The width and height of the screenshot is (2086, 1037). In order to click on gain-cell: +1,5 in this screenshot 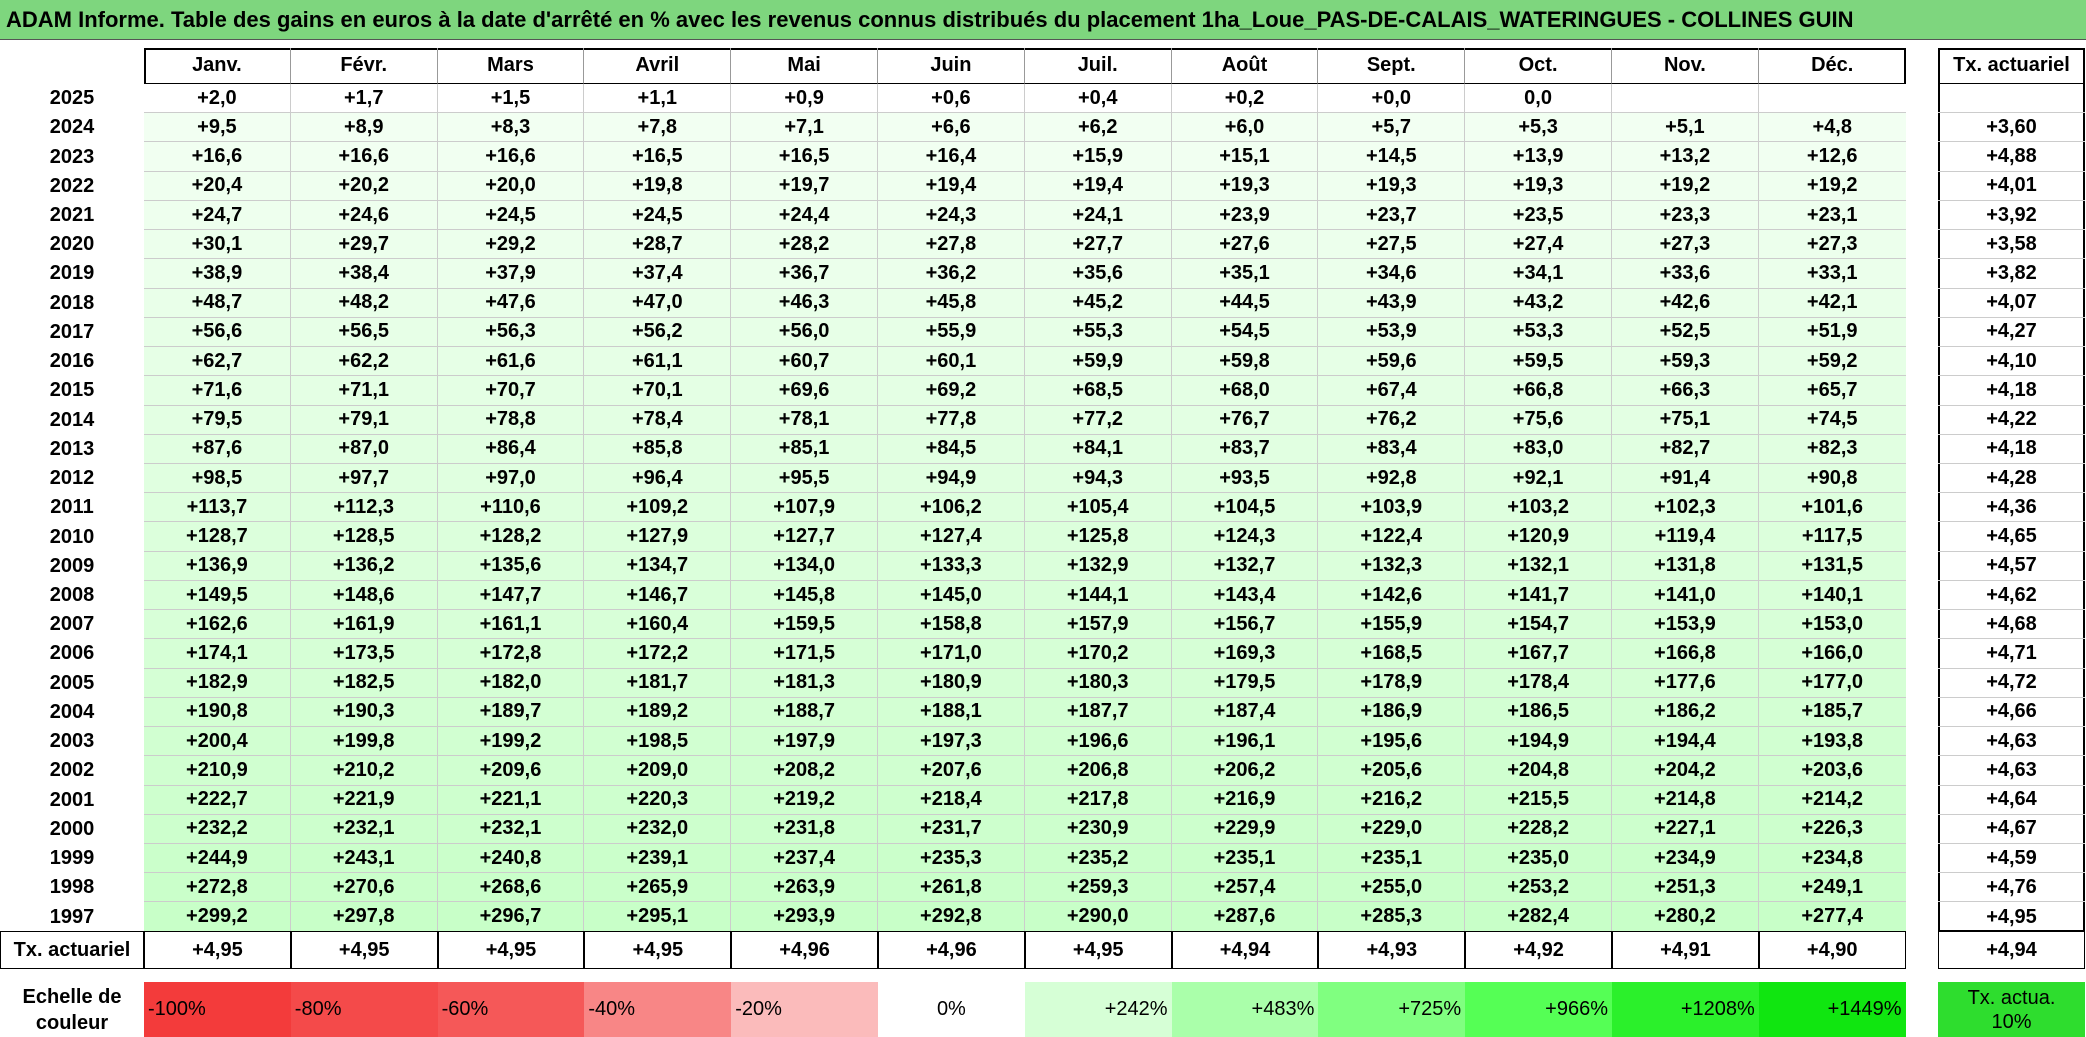, I will do `click(511, 99)`.